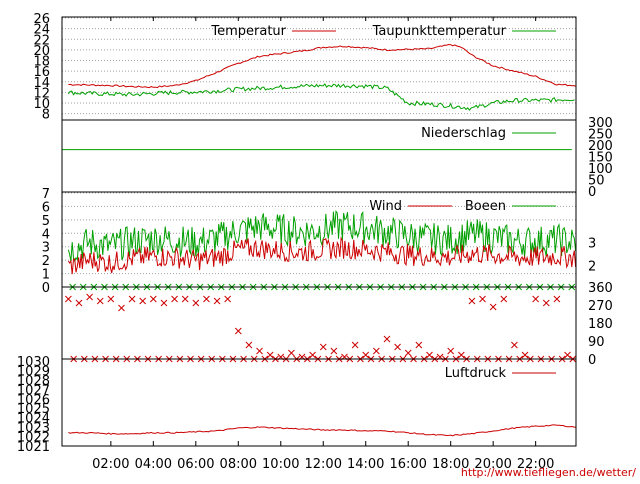 The image size is (640, 484). Describe the element at coordinates (46, 288) in the screenshot. I see `wind-y-tick-label: 0` at that location.